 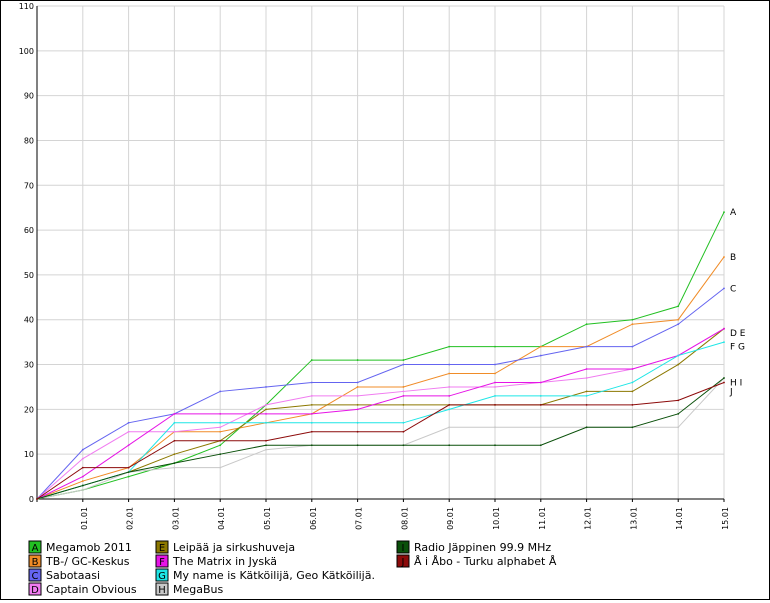 What do you see at coordinates (26, 51) in the screenshot?
I see `y-tick-label: 100` at bounding box center [26, 51].